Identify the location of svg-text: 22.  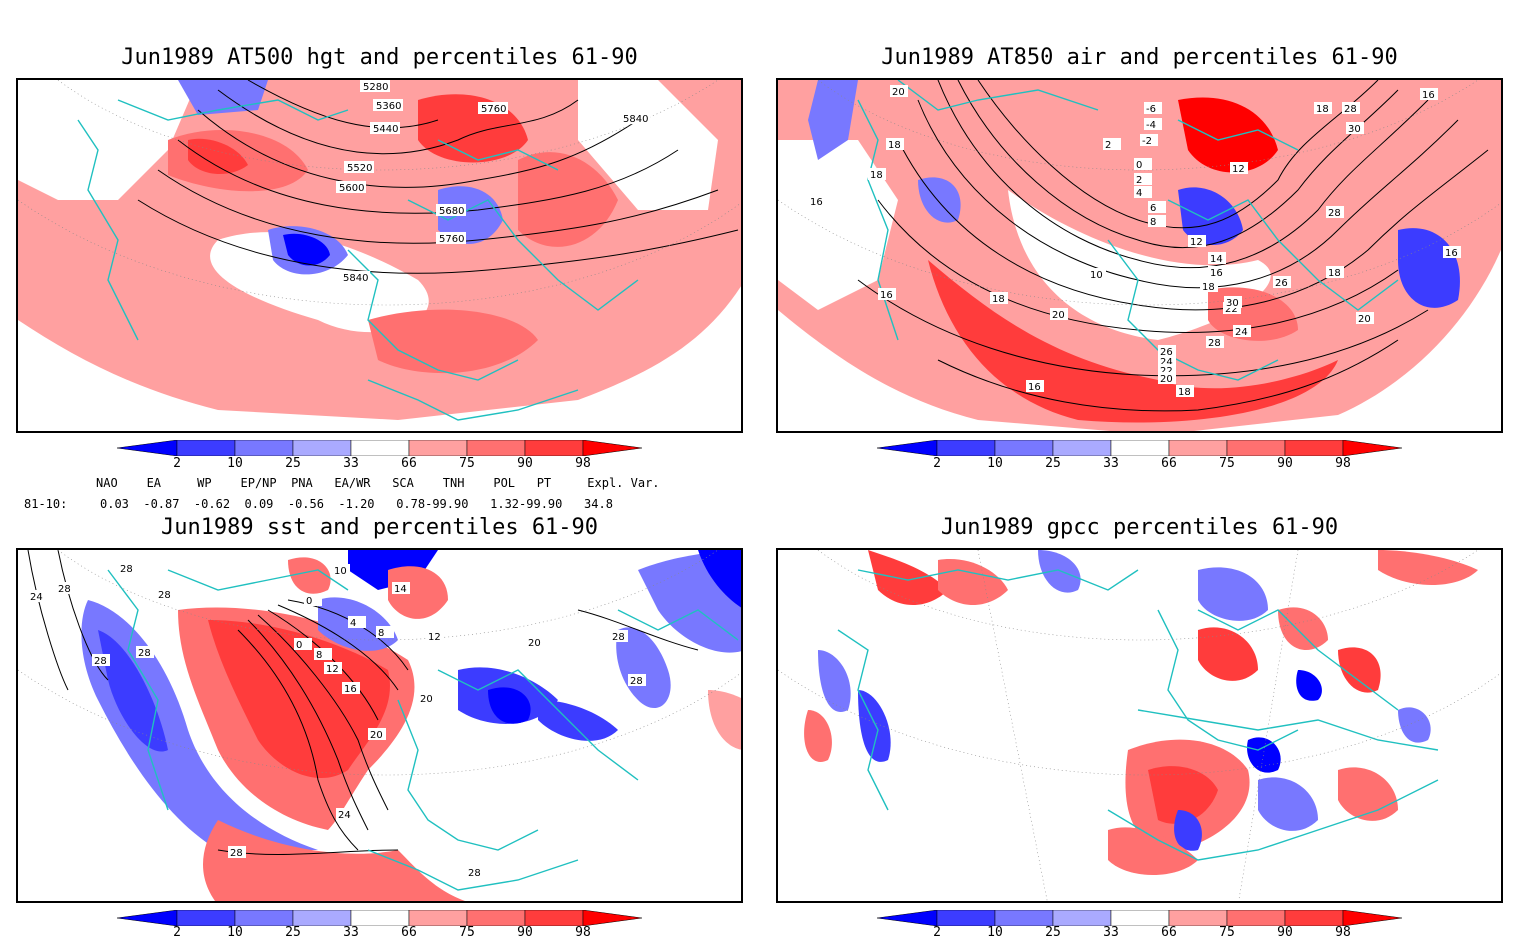
(1166, 371).